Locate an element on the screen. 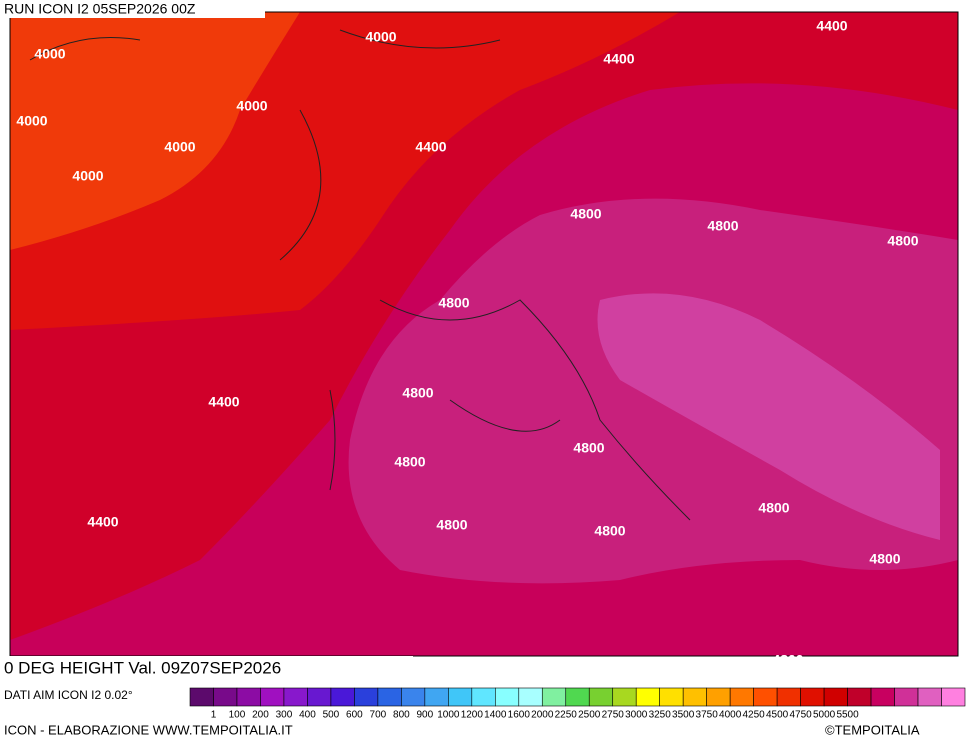 The image size is (968, 745). colorbar-label: 3750 is located at coordinates (707, 715).